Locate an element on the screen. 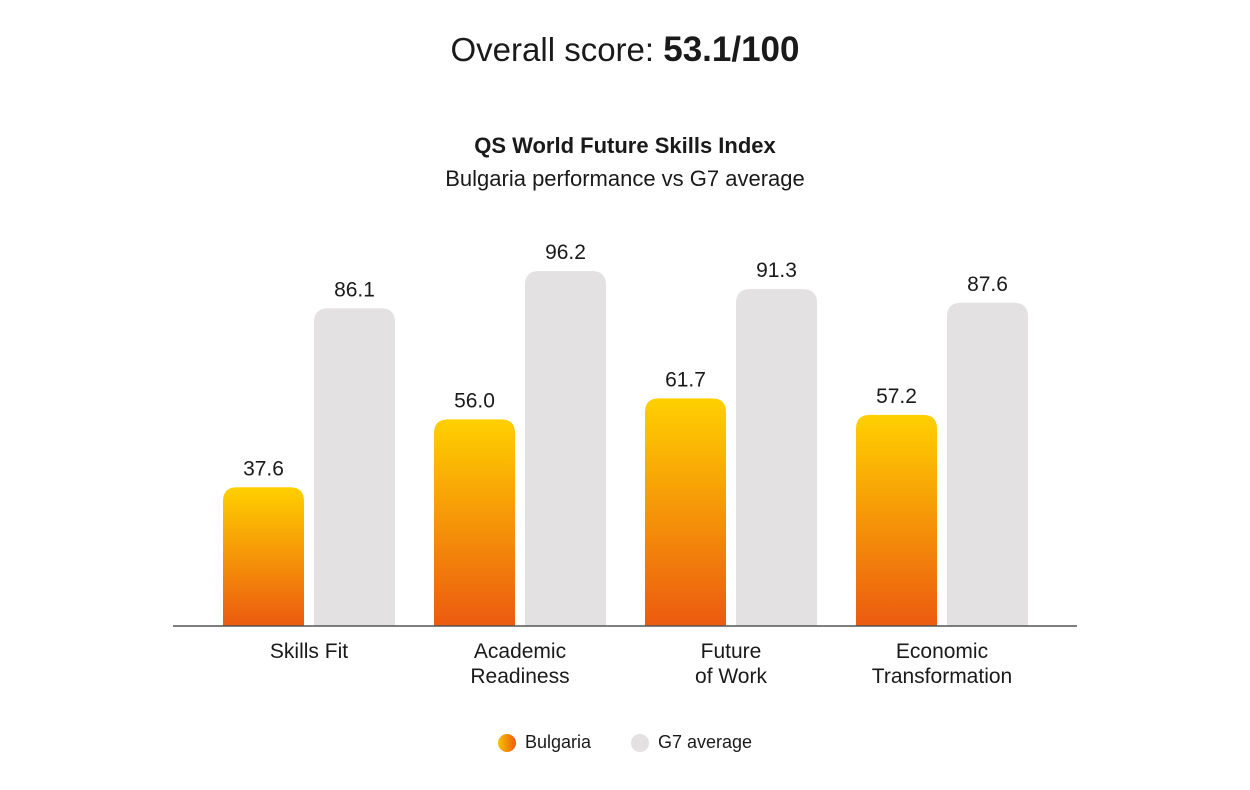  value-label-bulgaria-2: 61.7 is located at coordinates (685, 379).